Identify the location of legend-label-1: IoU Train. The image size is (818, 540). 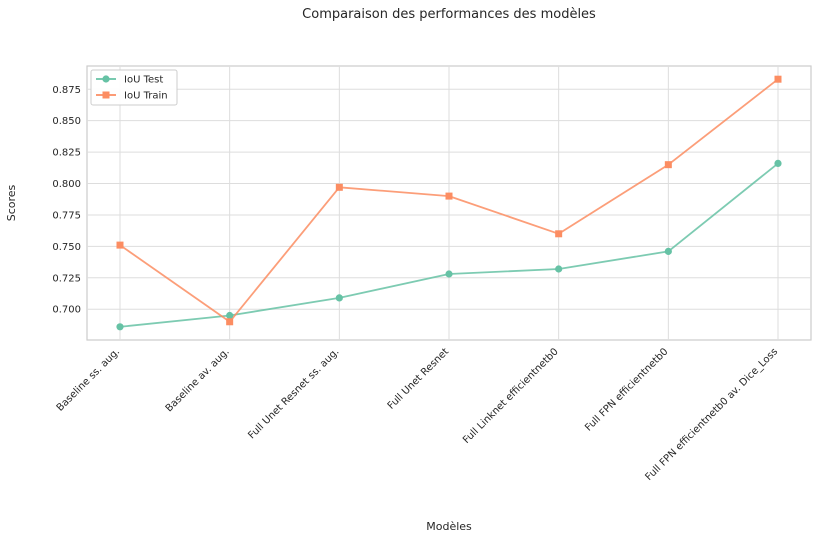
(146, 96).